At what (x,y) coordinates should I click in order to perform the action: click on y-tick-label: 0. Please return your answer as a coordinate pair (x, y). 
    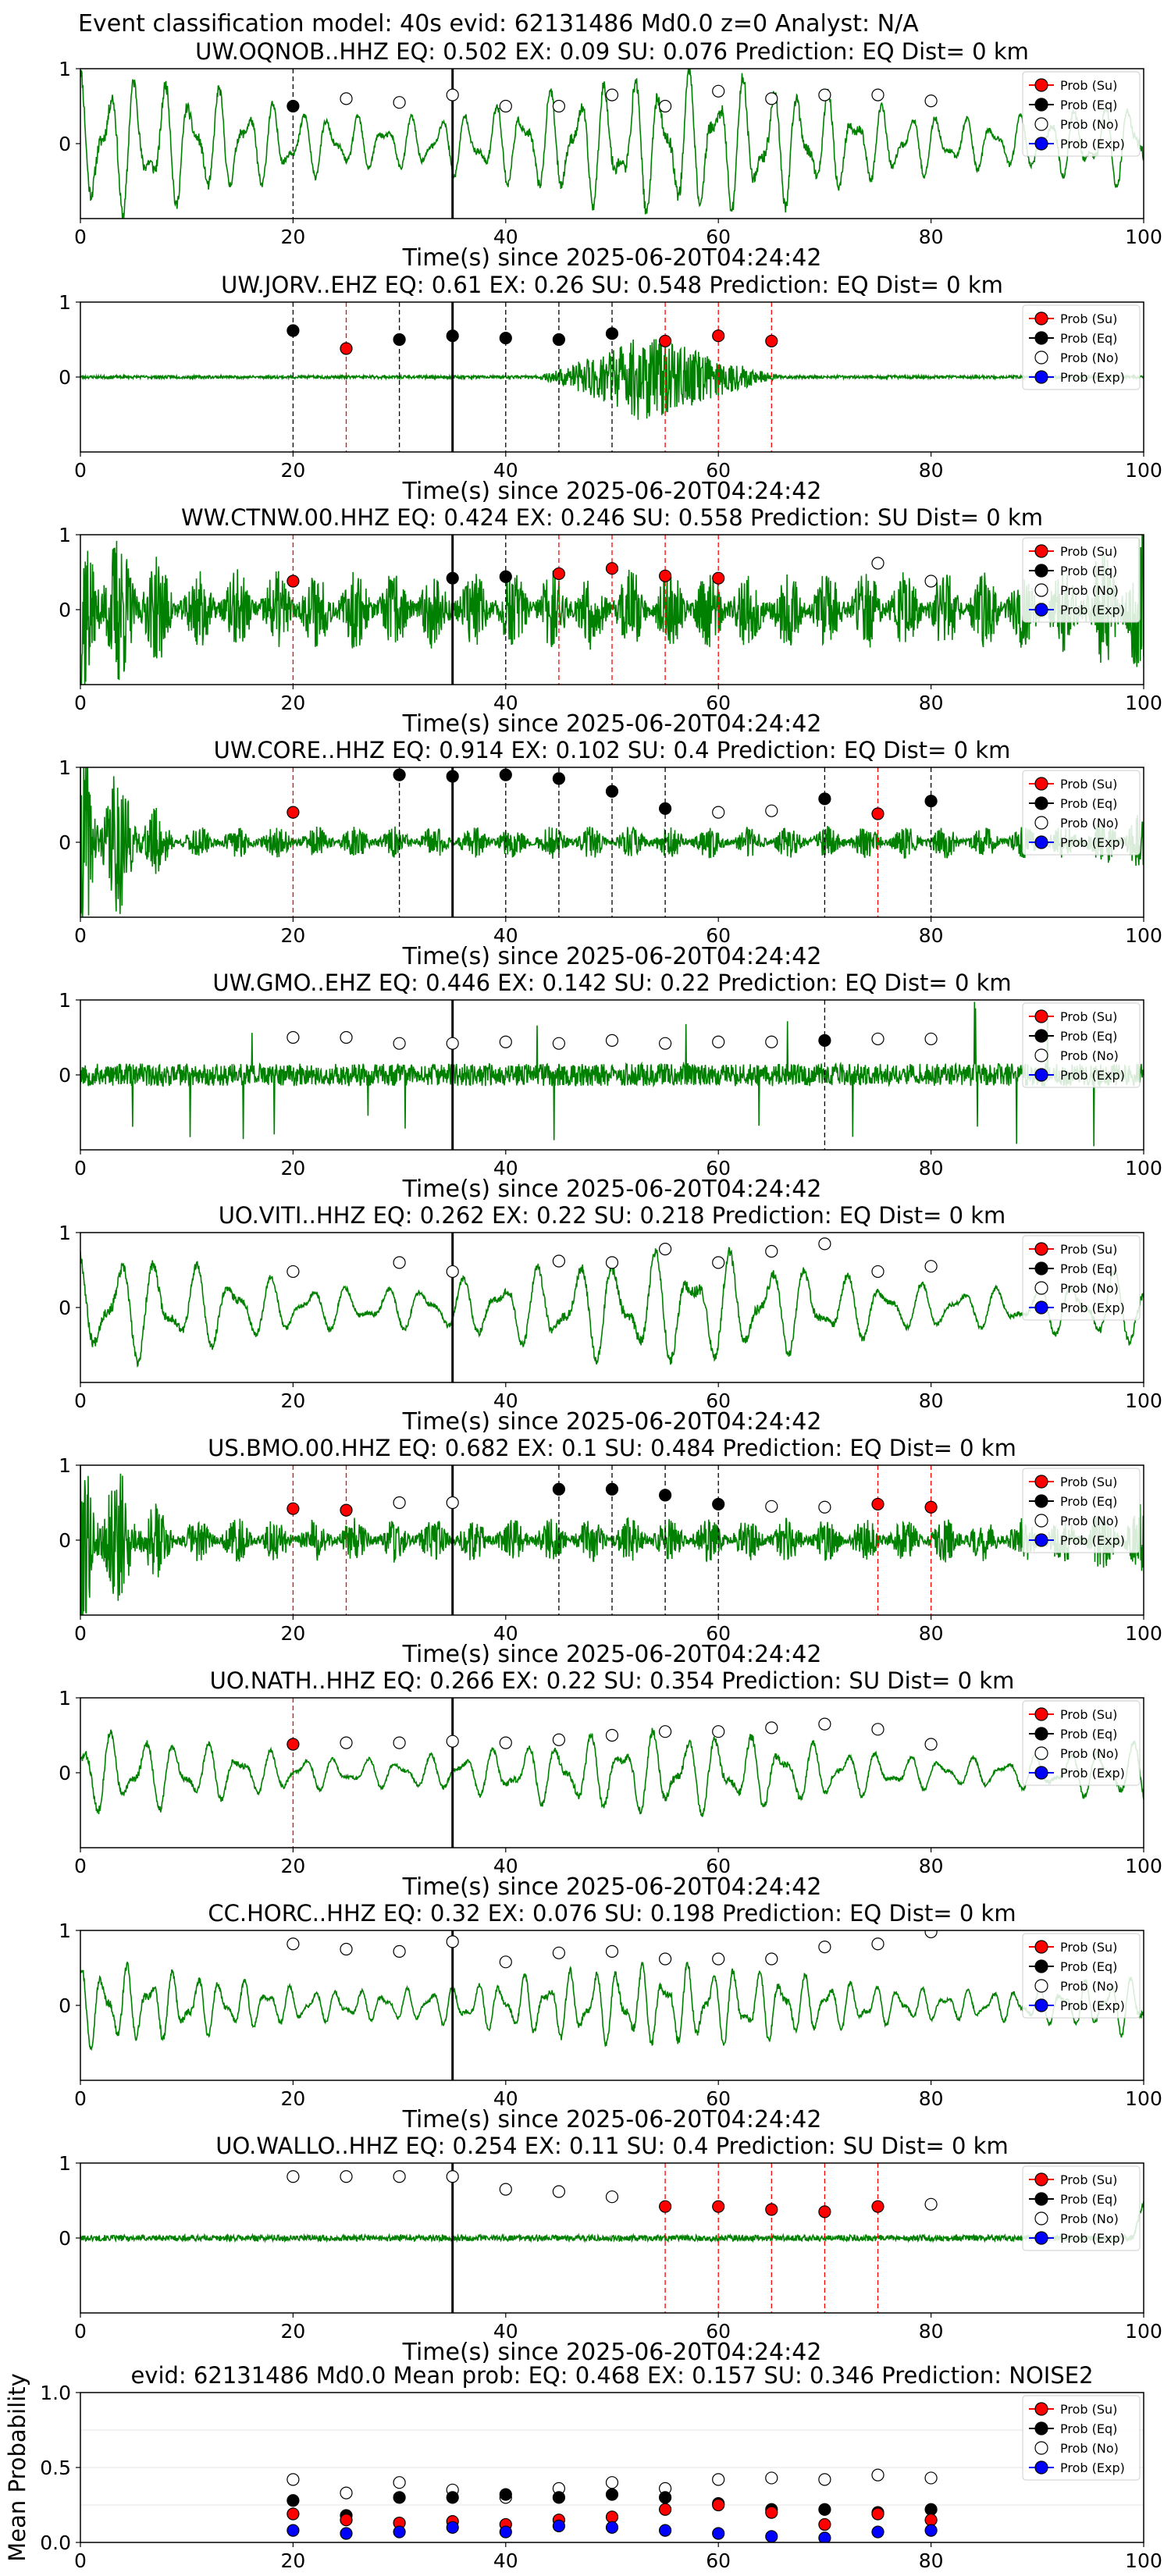
    Looking at the image, I should click on (65, 2238).